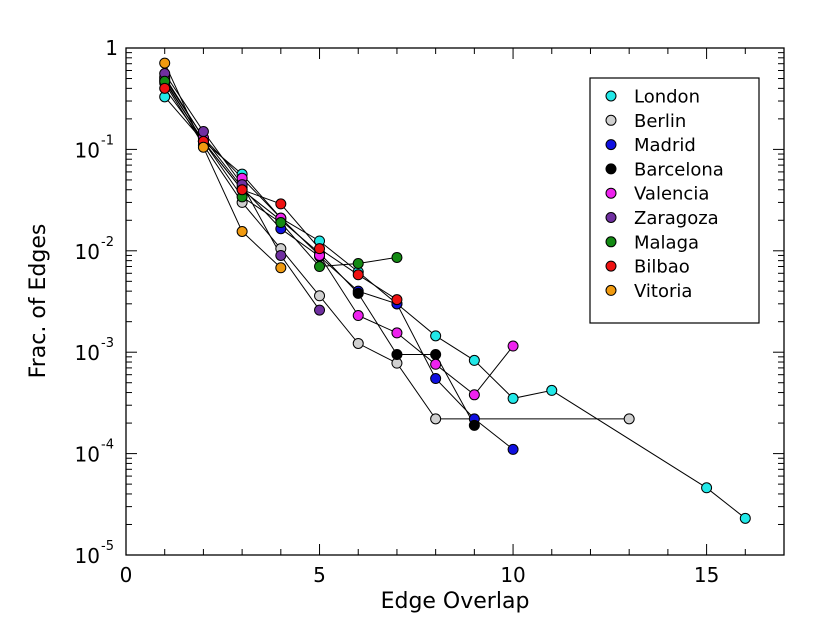  What do you see at coordinates (223, 165) in the screenshot?
I see `series-line-vitoria` at bounding box center [223, 165].